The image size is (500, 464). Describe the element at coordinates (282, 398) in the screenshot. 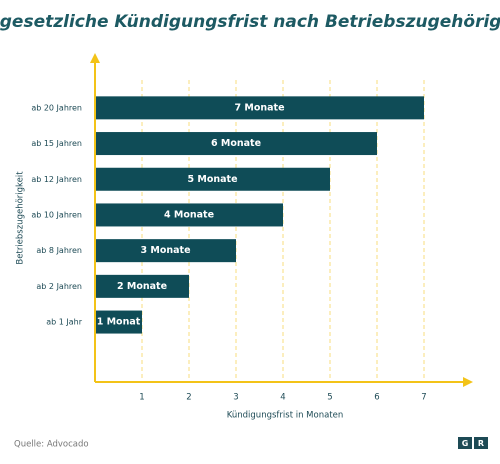

I see `x-tick-label: 4` at that location.